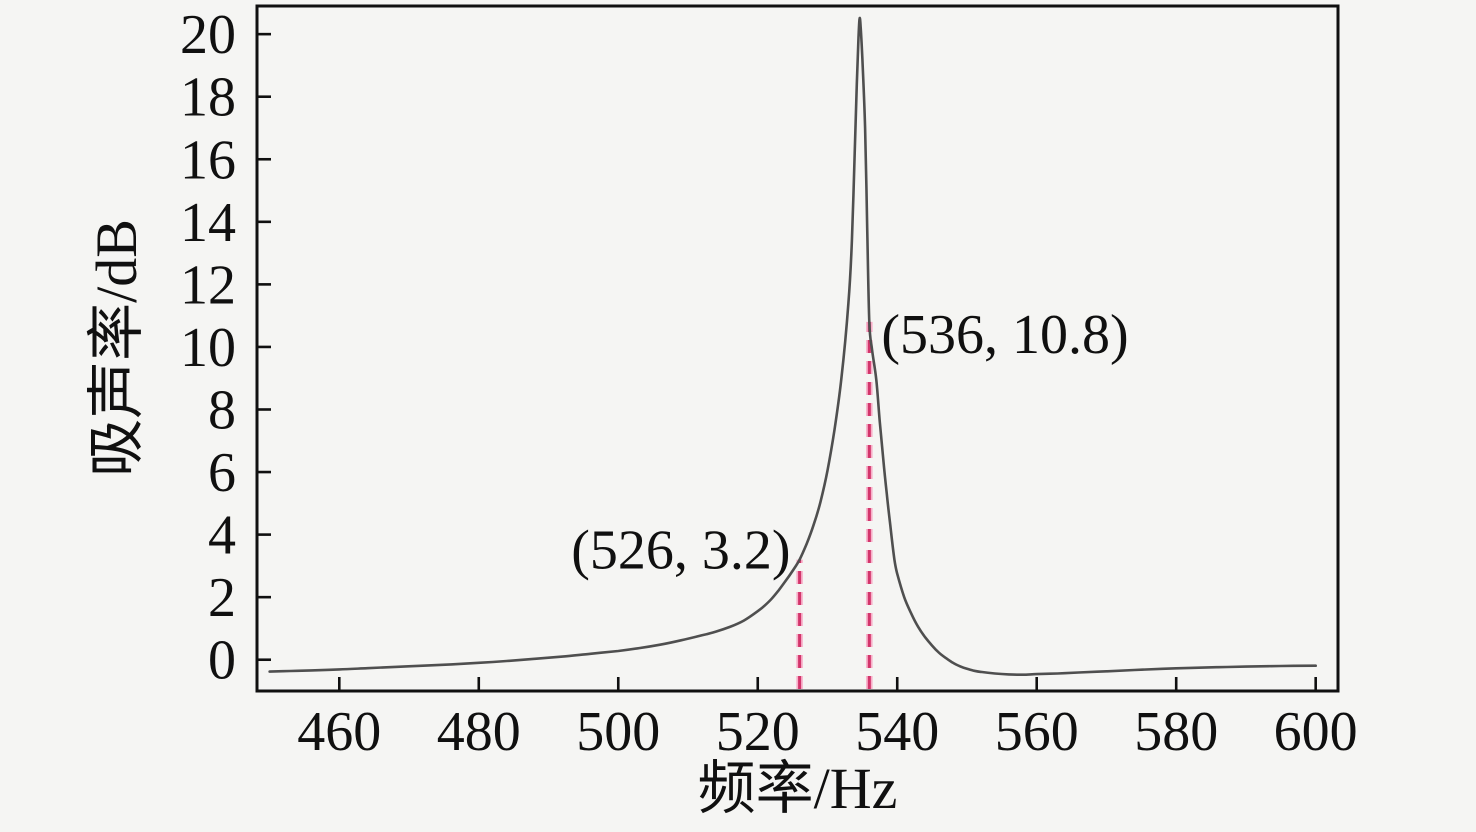 Image resolution: width=1476 pixels, height=832 pixels. What do you see at coordinates (116, 348) in the screenshot?
I see `y-axis-title: 吸声率/dB` at bounding box center [116, 348].